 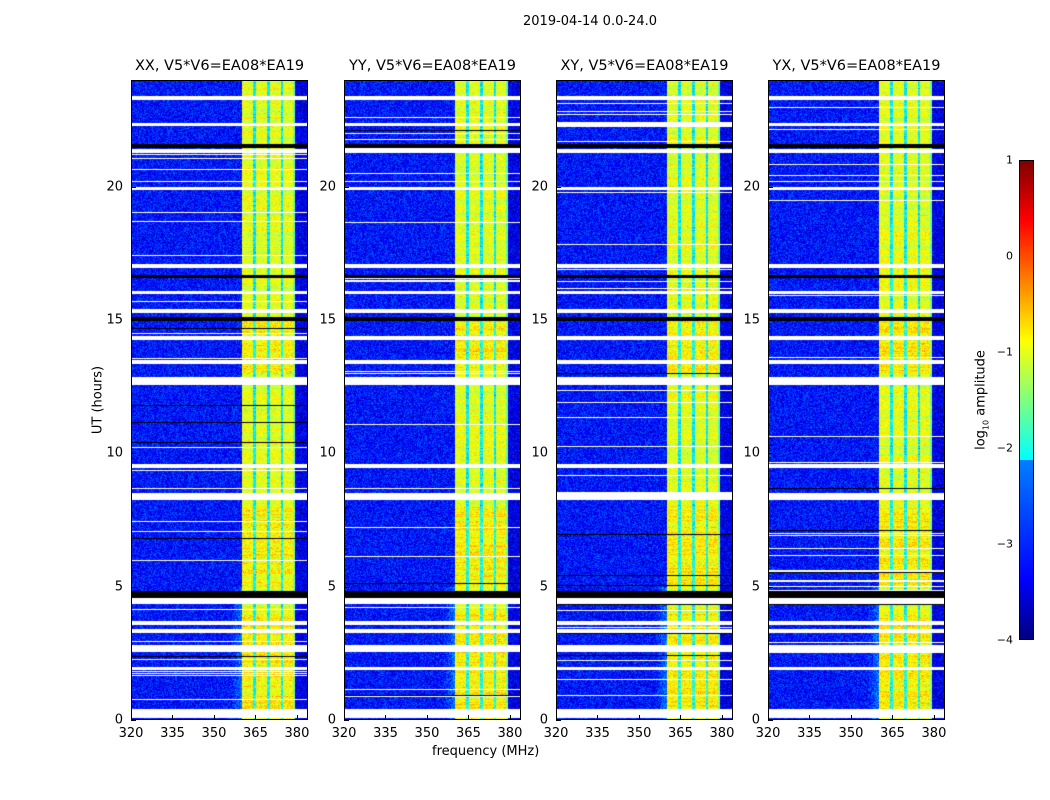 I want to click on figure-title: 2019-04-14 0.0-24.0, so click(x=590, y=21).